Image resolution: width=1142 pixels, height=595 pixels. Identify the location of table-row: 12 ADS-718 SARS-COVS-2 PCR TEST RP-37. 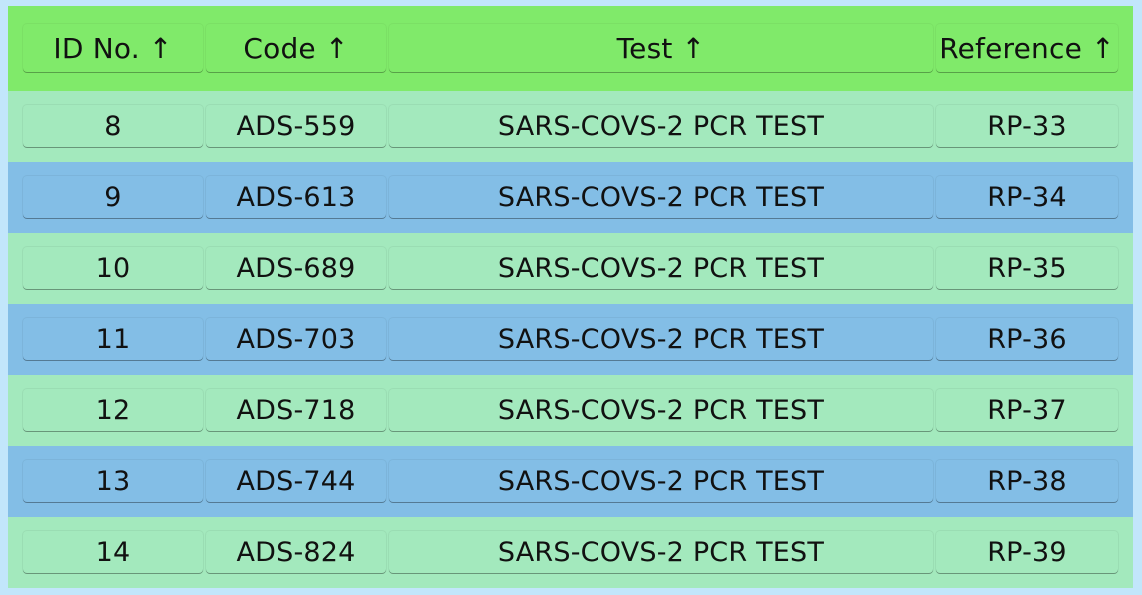
(570, 410).